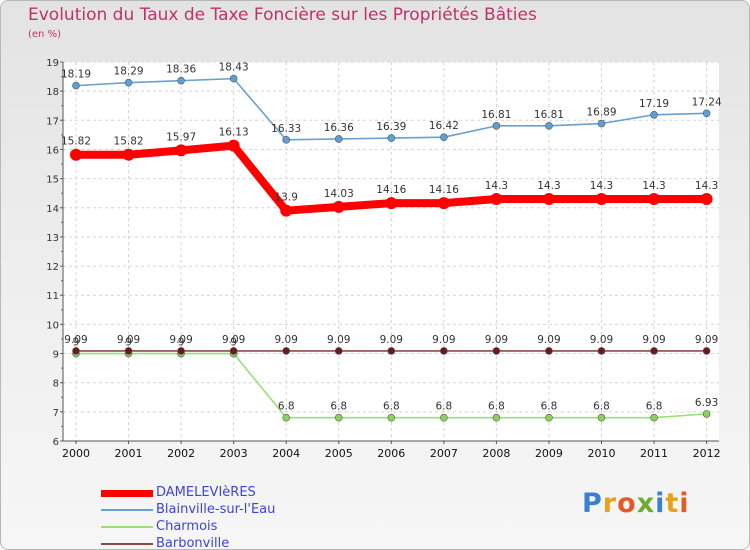 This screenshot has height=550, width=750. I want to click on y-tick-label: 11, so click(52, 296).